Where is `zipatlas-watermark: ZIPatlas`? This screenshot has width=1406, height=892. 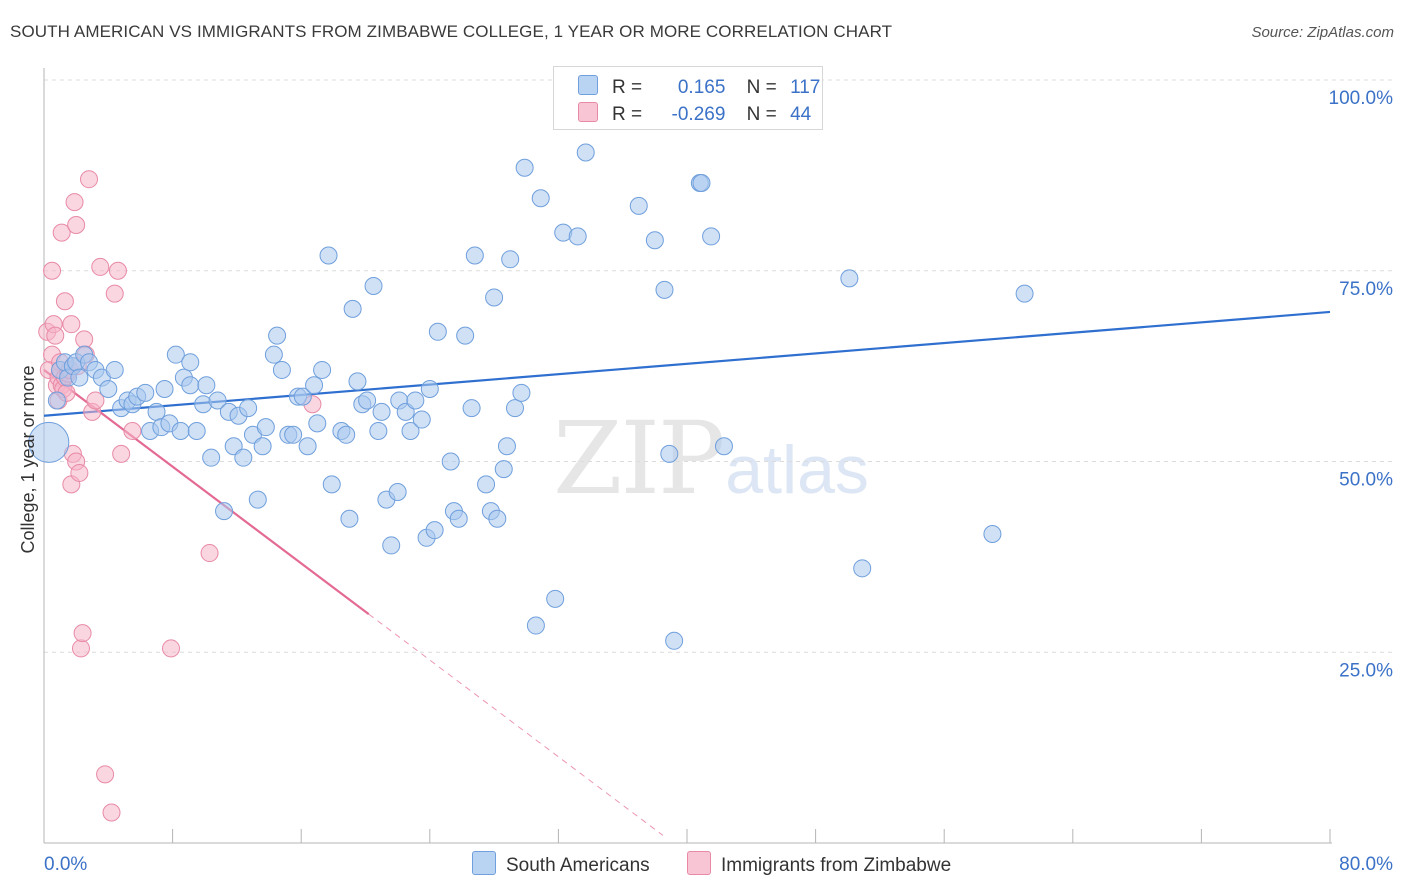 zipatlas-watermark: ZIPatlas is located at coordinates (711, 458).